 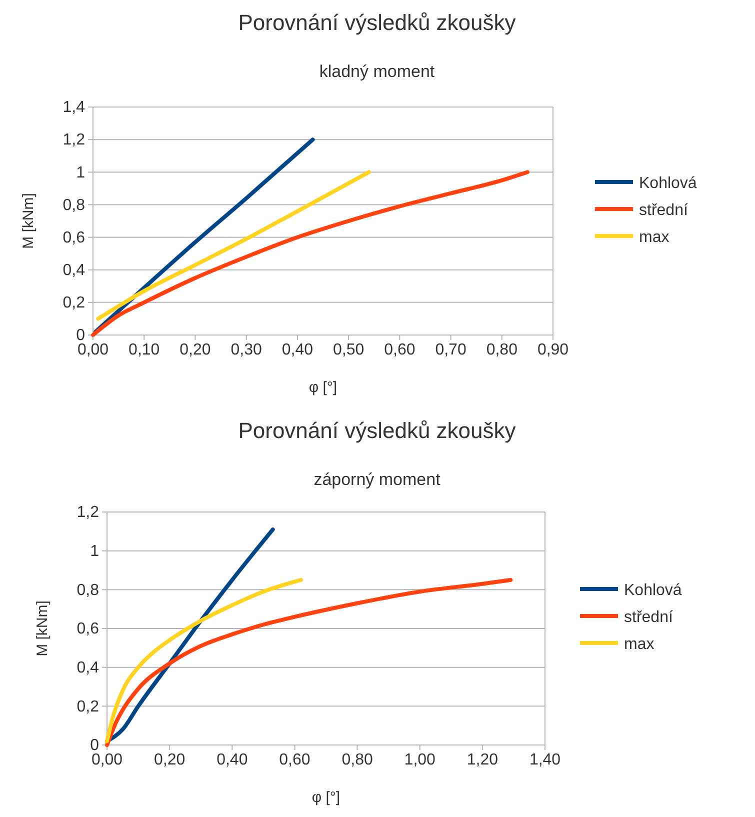 What do you see at coordinates (377, 479) in the screenshot?
I see `chart-subtitle: záporný moment` at bounding box center [377, 479].